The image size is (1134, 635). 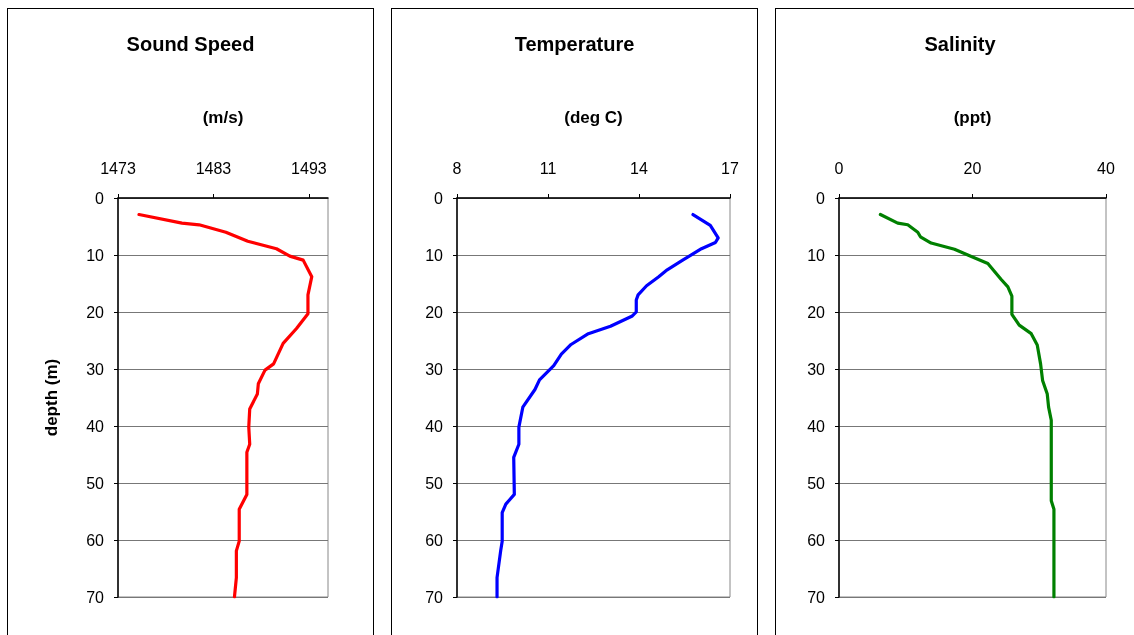 What do you see at coordinates (457, 168) in the screenshot?
I see `x-tick-label: 8` at bounding box center [457, 168].